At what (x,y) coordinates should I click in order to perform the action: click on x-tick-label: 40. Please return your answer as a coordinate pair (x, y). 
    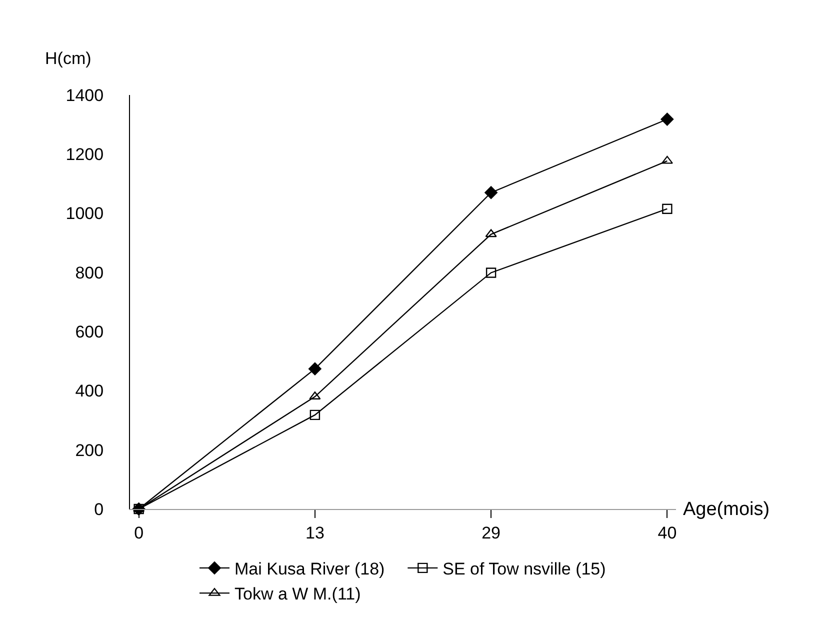
    Looking at the image, I should click on (667, 532).